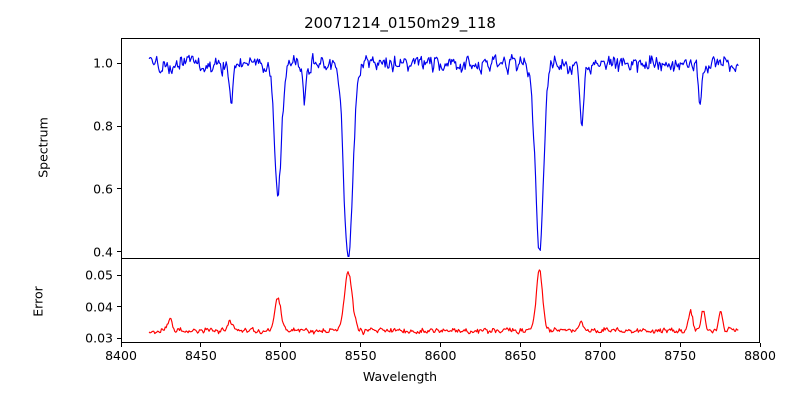 Image resolution: width=800 pixels, height=400 pixels. Describe the element at coordinates (43, 147) in the screenshot. I see `y-axis-label-spectrum: Spectrum` at that location.